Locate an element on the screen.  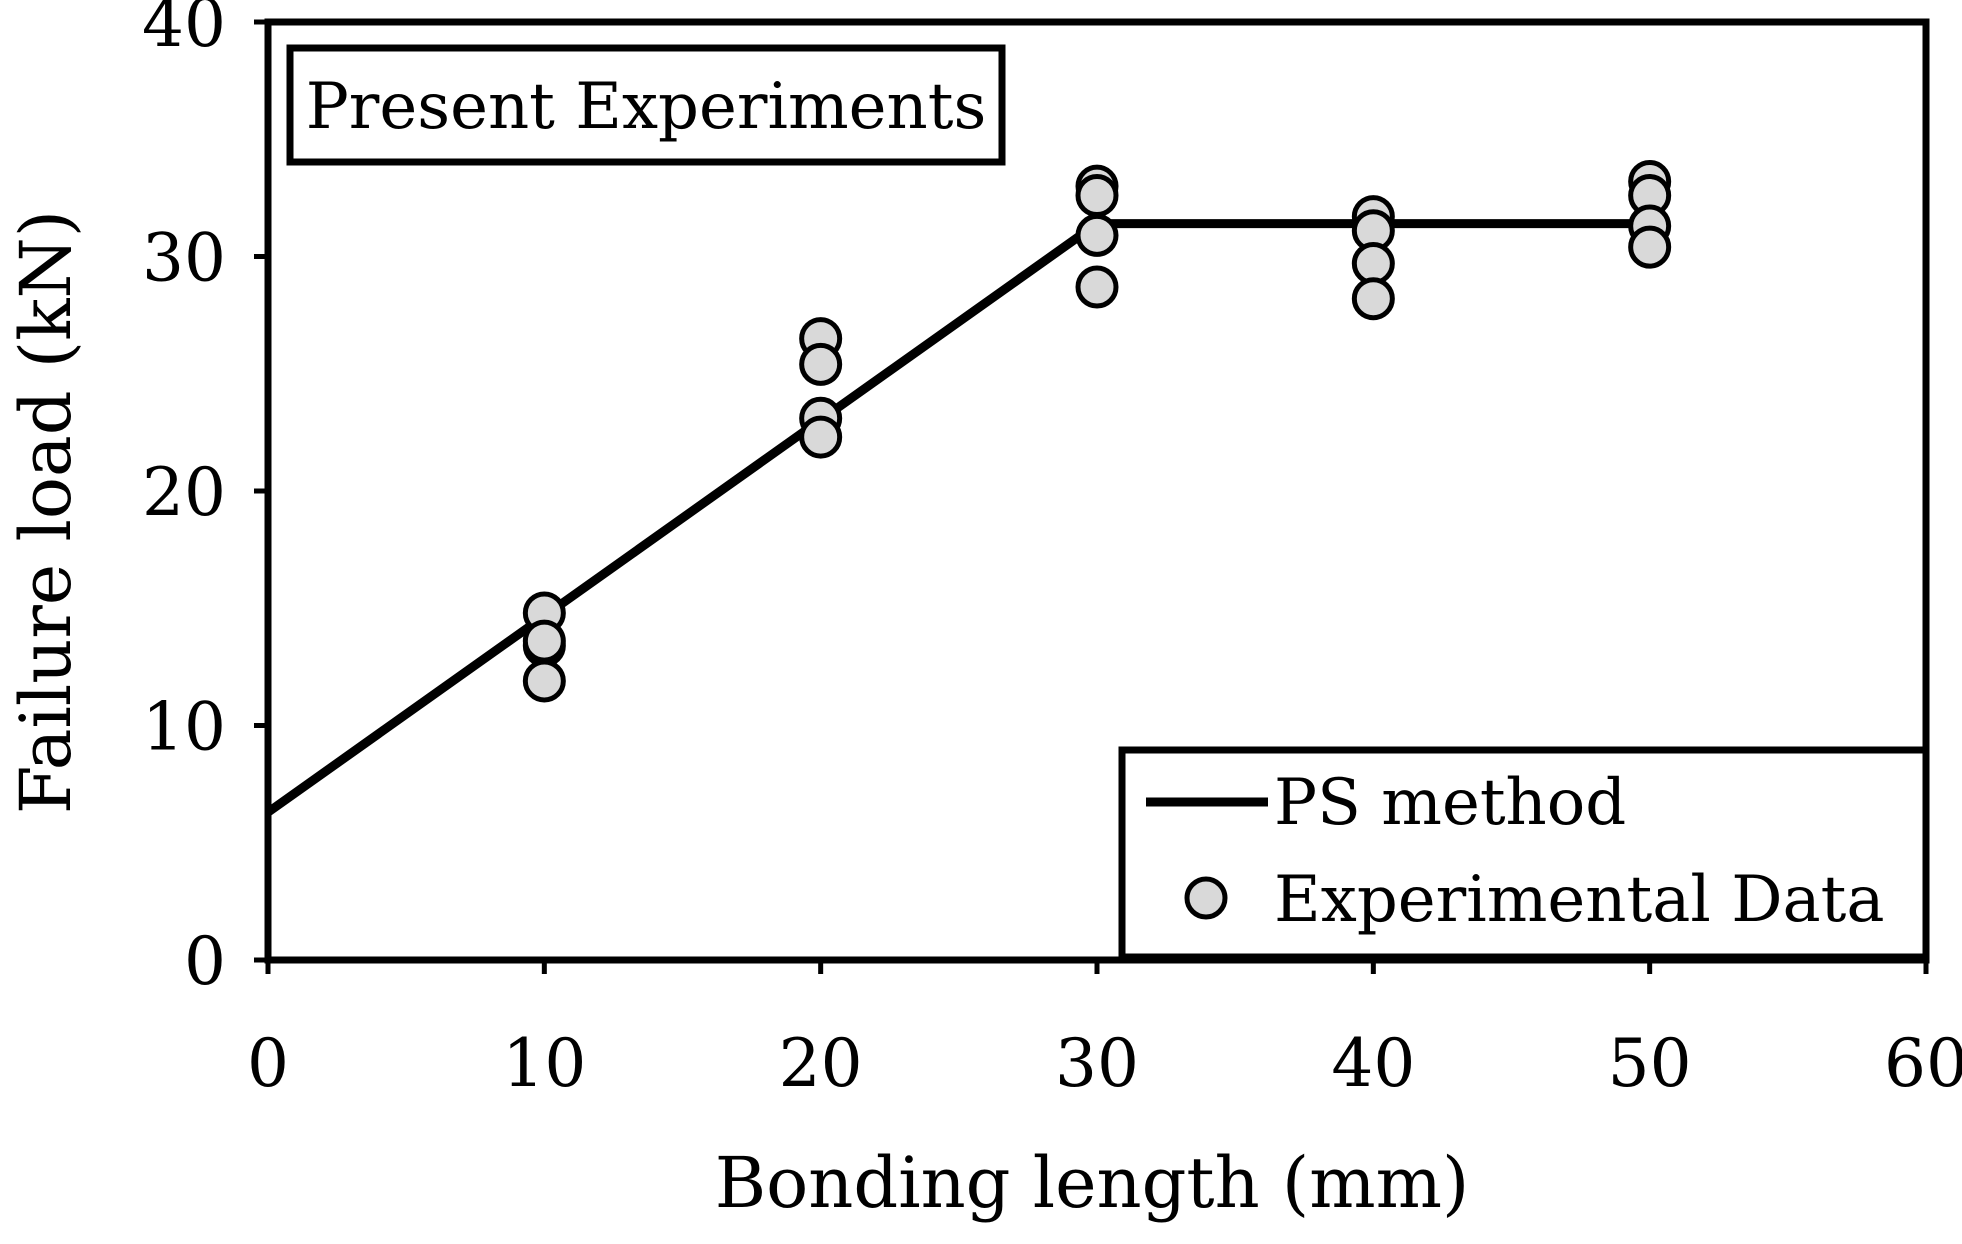
x-tick-label: 60 is located at coordinates (1923, 1063).